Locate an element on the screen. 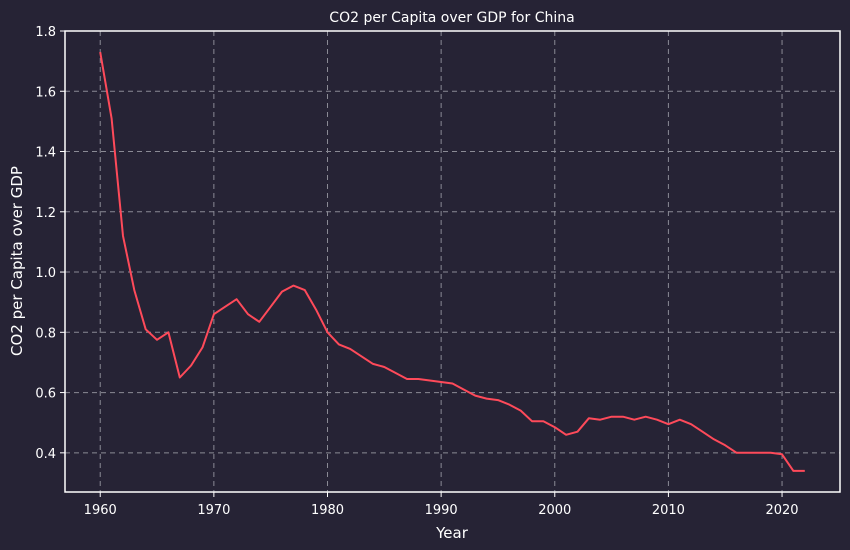 The width and height of the screenshot is (850, 550). y-tick-label: 1.4 is located at coordinates (45, 153).